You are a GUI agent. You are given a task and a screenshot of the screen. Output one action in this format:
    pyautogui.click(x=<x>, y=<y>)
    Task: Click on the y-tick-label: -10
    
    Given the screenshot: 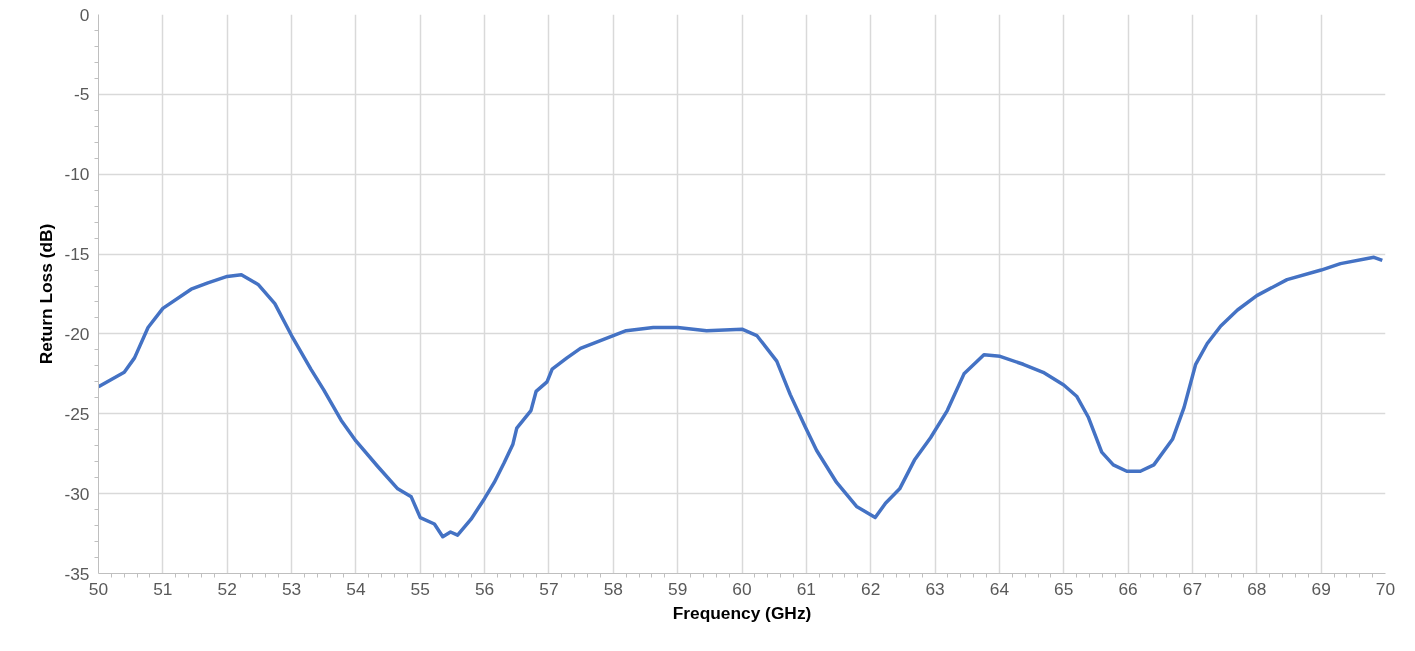 What is the action you would take?
    pyautogui.click(x=77, y=174)
    